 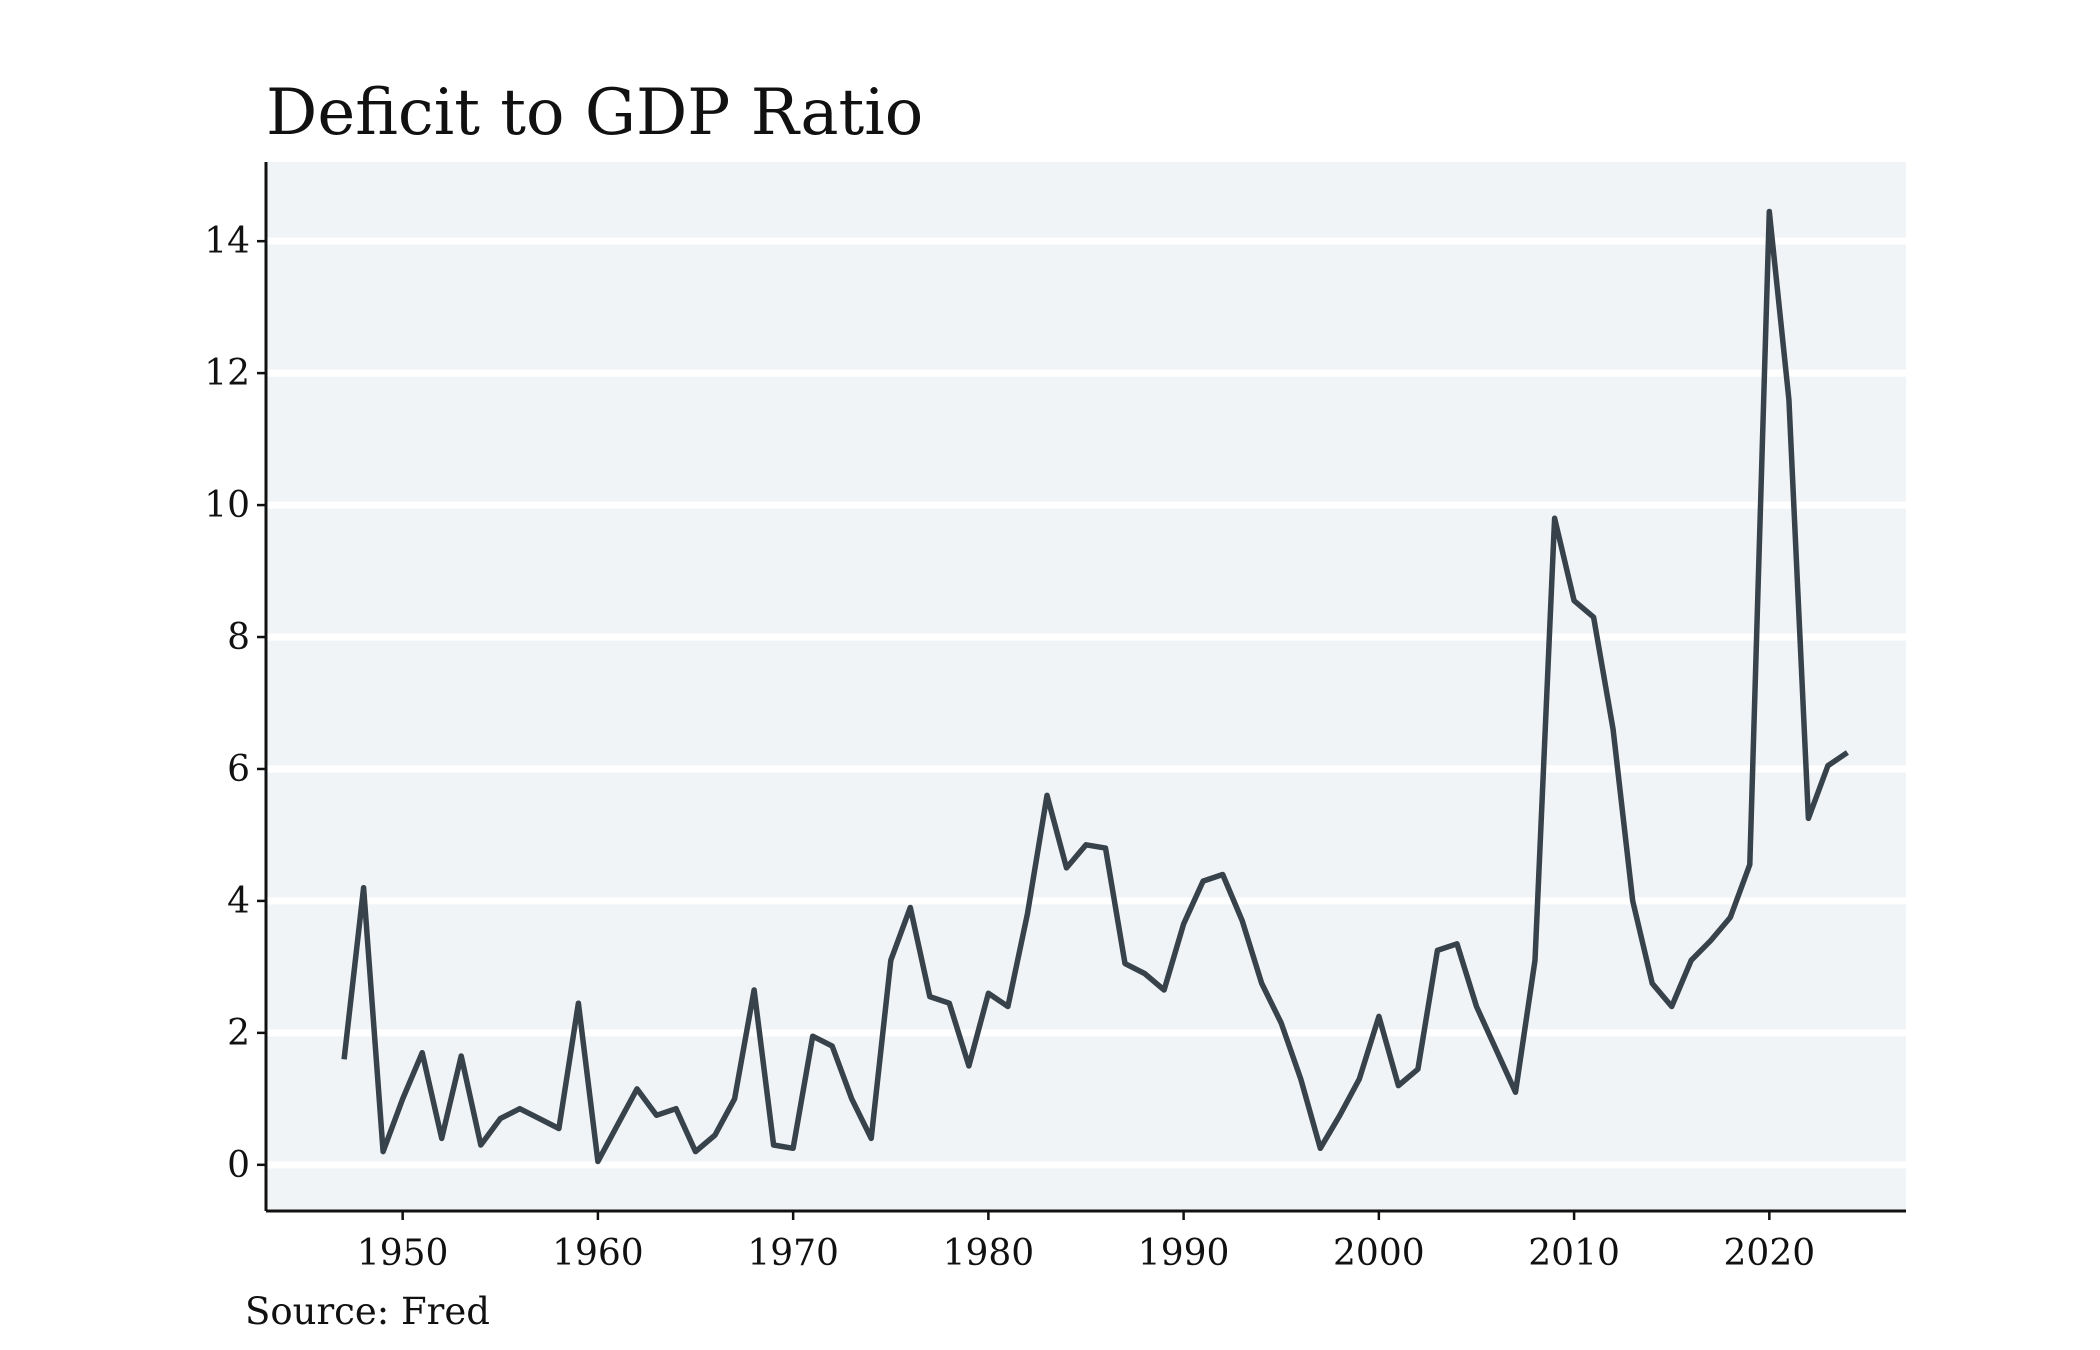 I want to click on x-tick-label: 1950, so click(x=403, y=1253).